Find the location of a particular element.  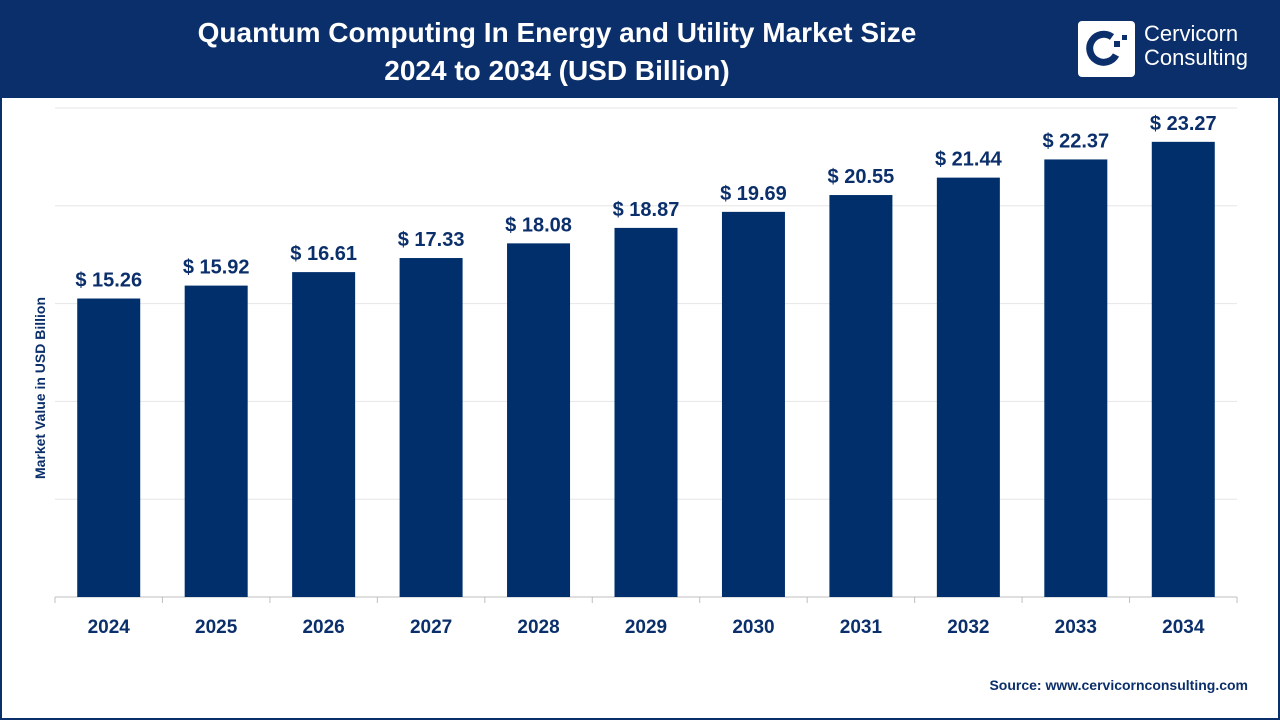

bar-2024 is located at coordinates (109, 447).